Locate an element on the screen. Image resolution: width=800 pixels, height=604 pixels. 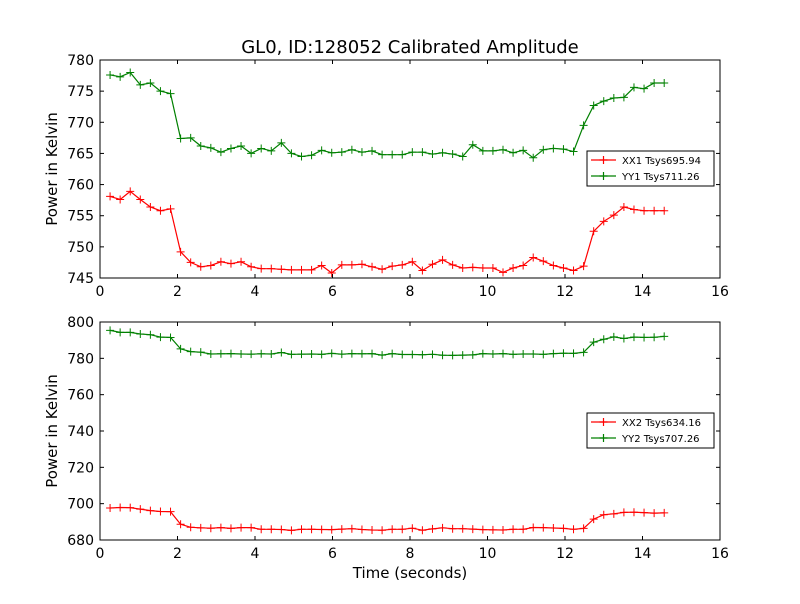
top-legend-label-xx1: XX1 Tsys695.94 is located at coordinates (661, 161).